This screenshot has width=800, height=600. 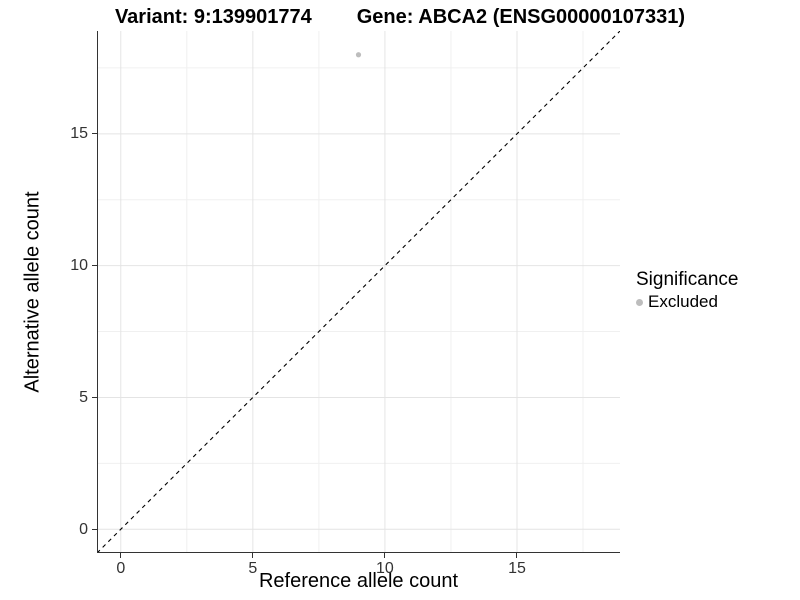 I want to click on legend: Significance Excluded, so click(x=687, y=290).